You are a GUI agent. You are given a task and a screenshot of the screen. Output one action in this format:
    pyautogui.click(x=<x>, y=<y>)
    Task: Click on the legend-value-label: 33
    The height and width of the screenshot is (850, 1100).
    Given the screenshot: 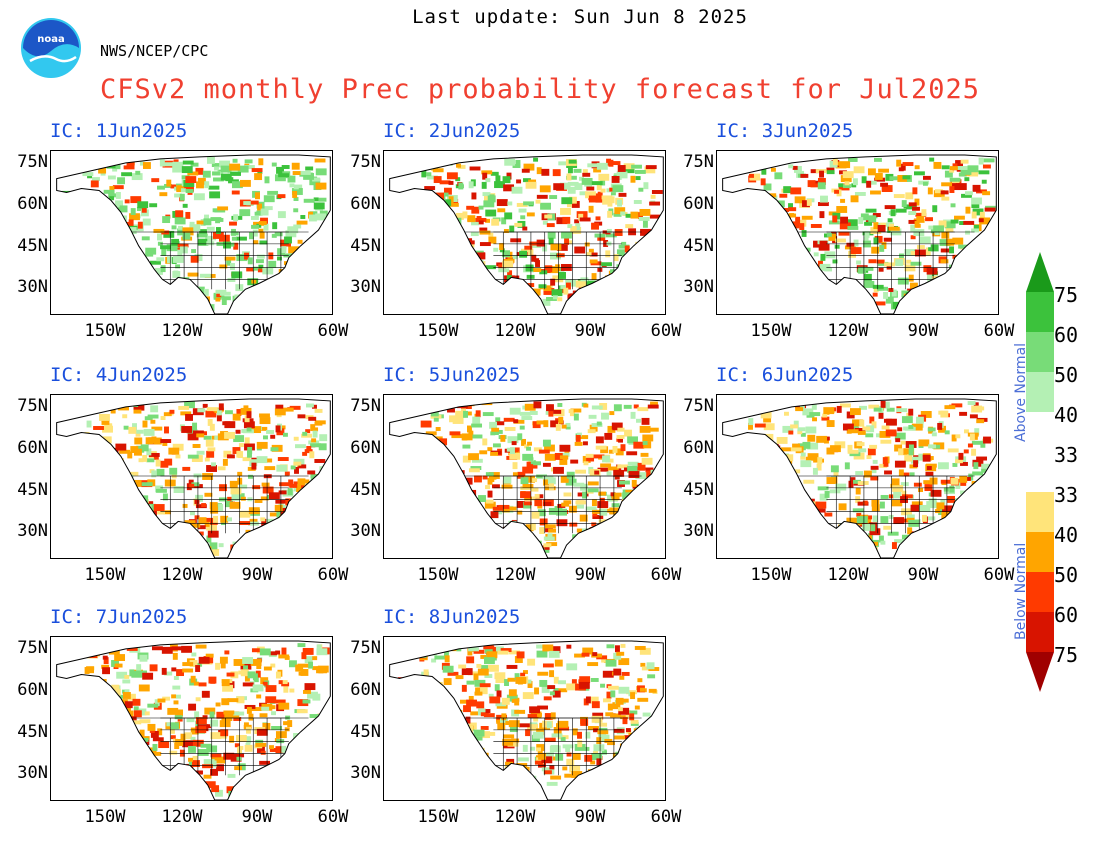 What is the action you would take?
    pyautogui.click(x=1066, y=455)
    